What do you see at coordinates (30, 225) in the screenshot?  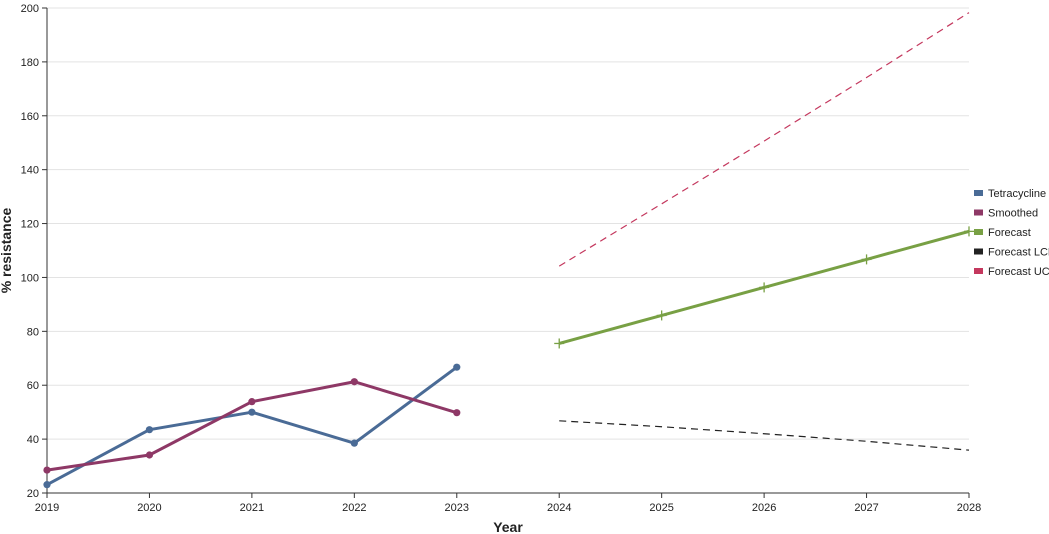 I see `y-tick-label: 120` at bounding box center [30, 225].